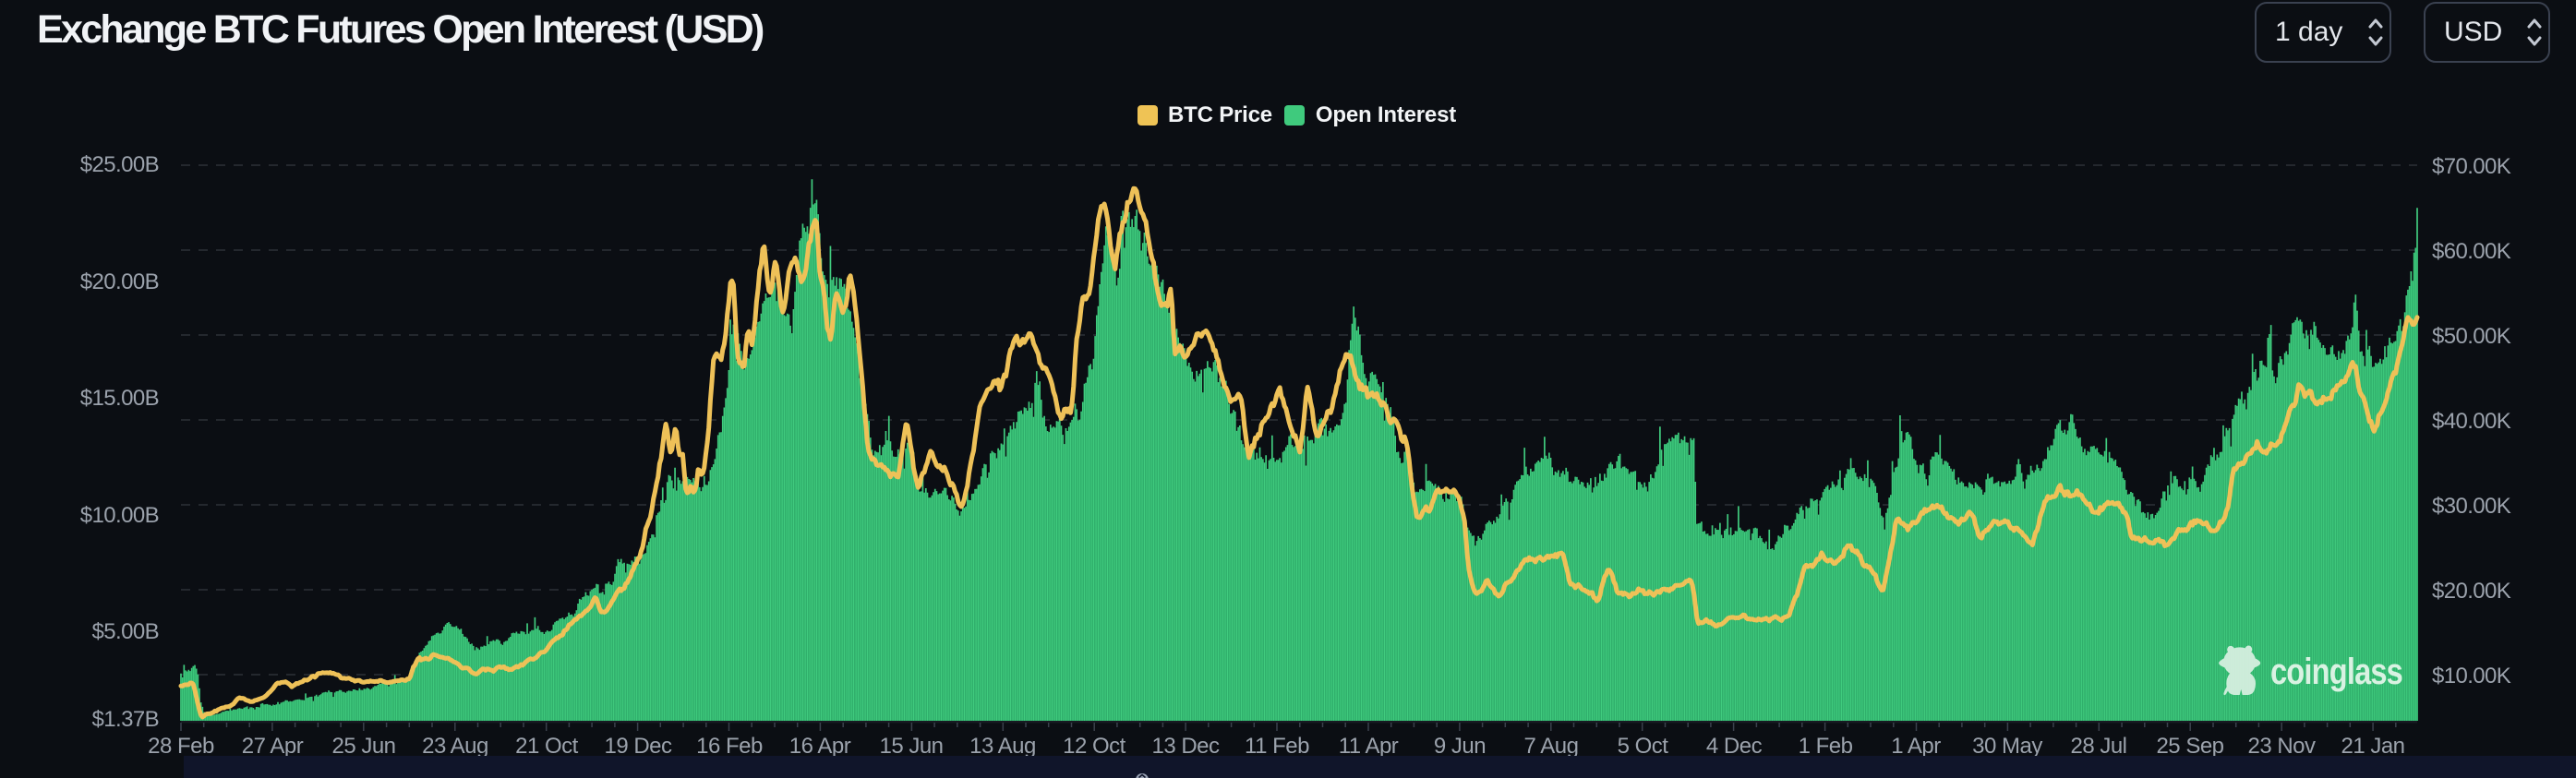  I want to click on svg-text: 28 Feb, so click(181, 747).